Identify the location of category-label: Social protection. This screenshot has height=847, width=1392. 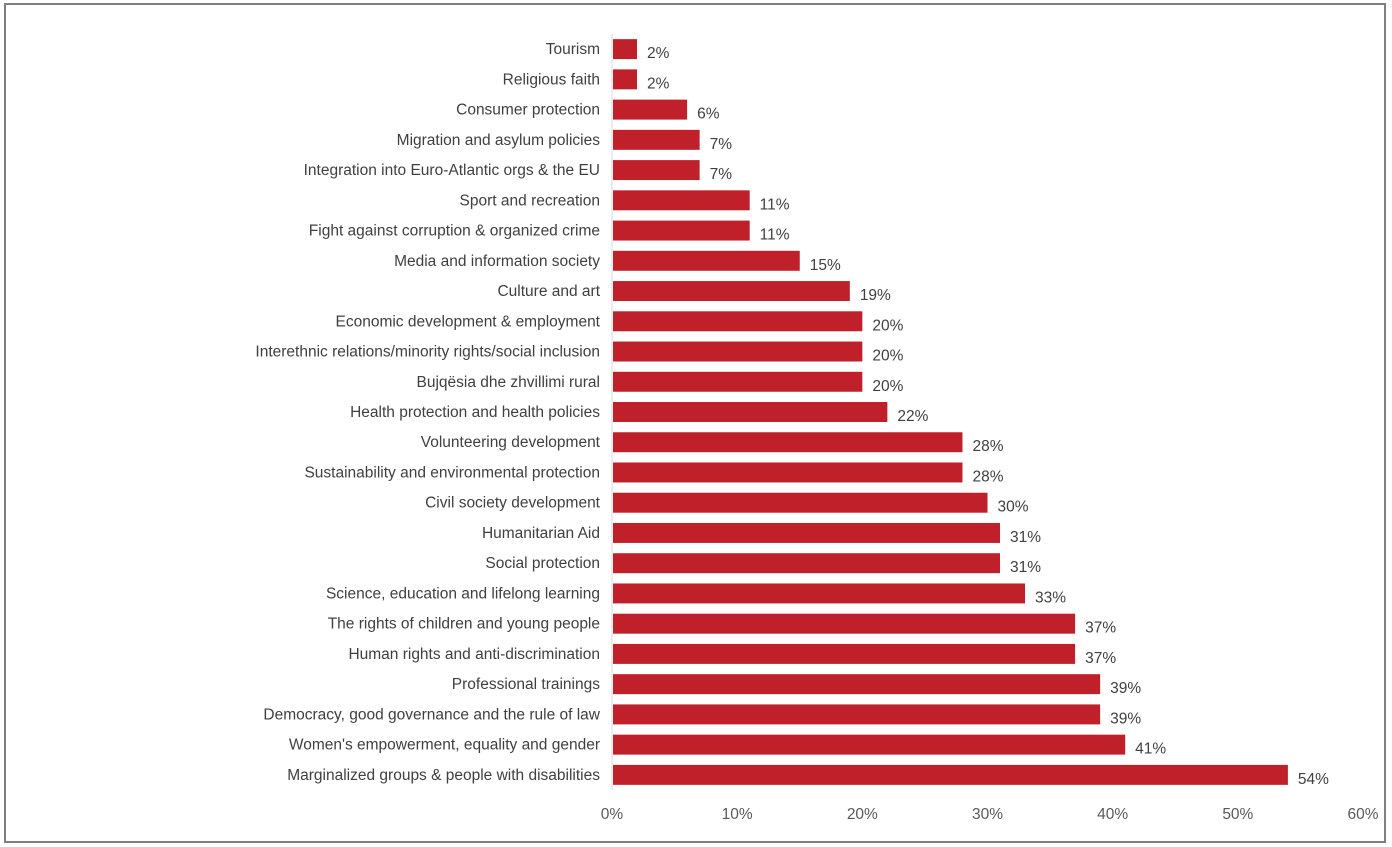
(542, 563).